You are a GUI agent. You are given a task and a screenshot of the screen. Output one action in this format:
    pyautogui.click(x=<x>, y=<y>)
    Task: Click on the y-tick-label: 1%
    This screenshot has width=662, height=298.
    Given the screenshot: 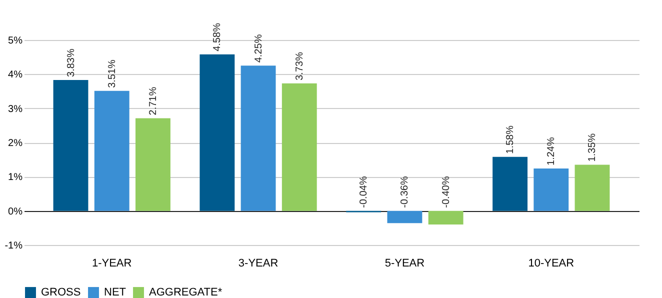 What is the action you would take?
    pyautogui.click(x=15, y=178)
    